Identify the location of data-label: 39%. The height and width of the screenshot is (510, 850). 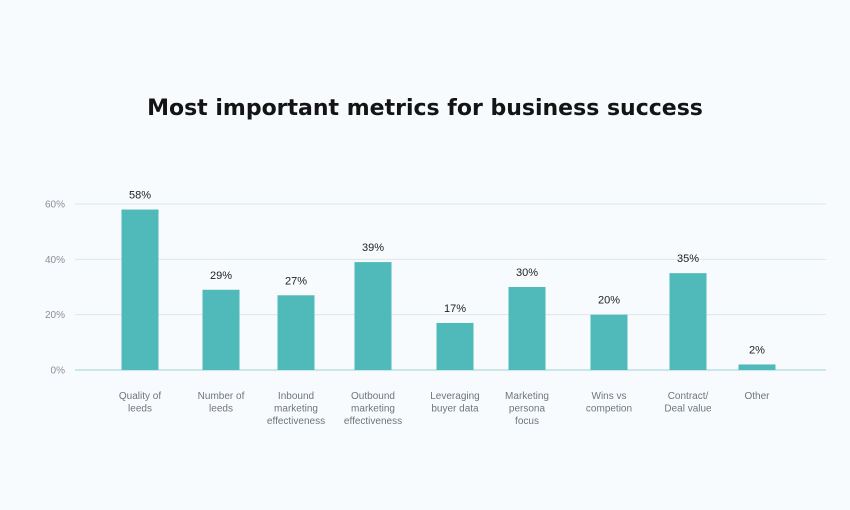
(373, 248).